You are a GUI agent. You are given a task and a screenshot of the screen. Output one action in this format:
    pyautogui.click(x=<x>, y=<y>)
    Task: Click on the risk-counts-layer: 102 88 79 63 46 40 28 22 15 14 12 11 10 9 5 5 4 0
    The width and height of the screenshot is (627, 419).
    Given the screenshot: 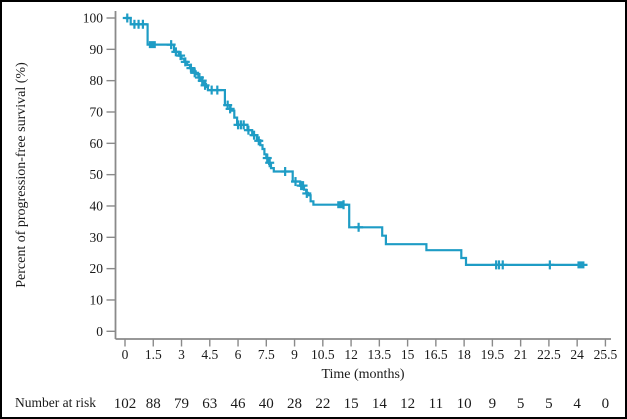 What is the action you would take?
    pyautogui.click(x=361, y=404)
    